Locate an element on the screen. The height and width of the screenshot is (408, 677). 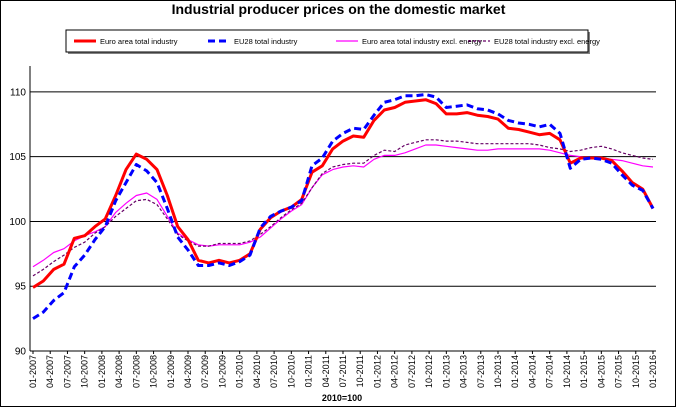
x-tick-label: 10-2011 is located at coordinates (360, 371).